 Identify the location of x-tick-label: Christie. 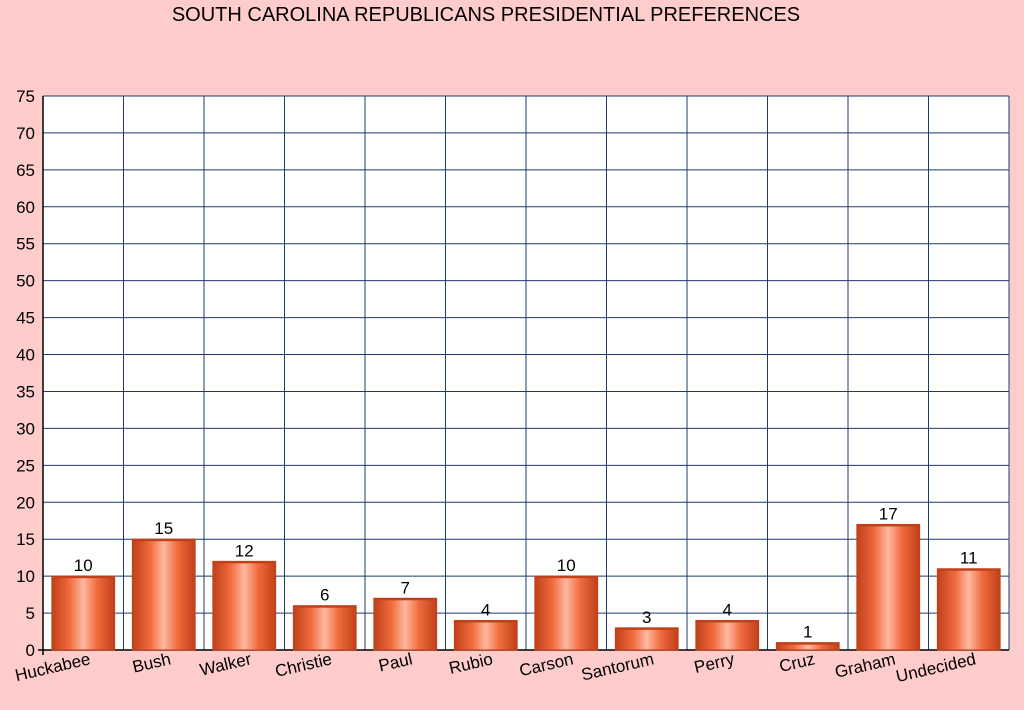
(303, 664).